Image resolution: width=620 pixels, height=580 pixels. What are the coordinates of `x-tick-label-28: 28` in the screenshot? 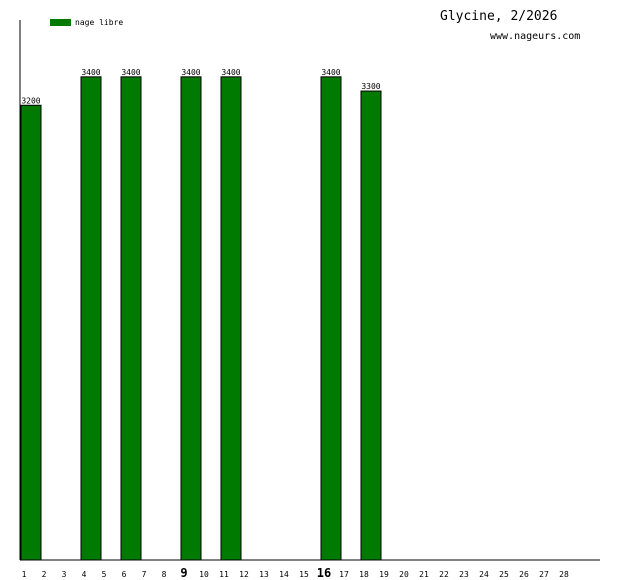 It's located at (564, 574).